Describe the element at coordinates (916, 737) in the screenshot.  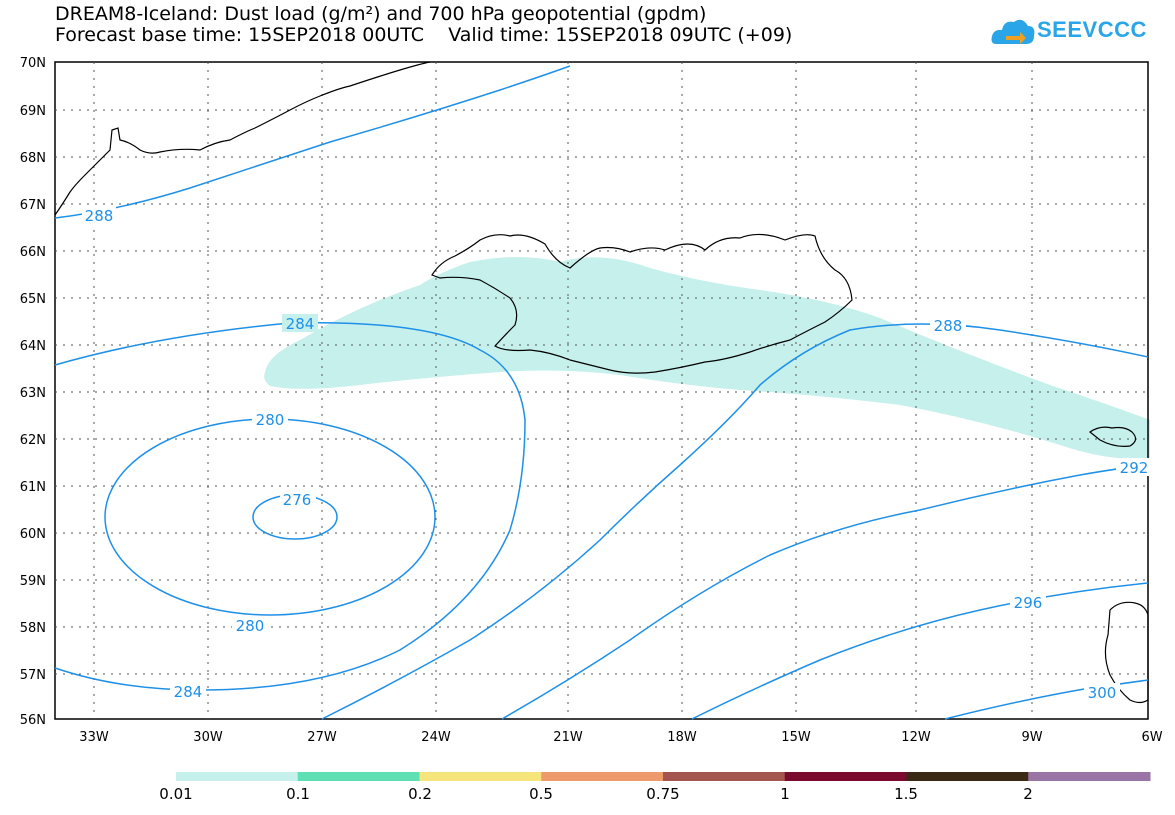
I see `lon-label: 12W` at that location.